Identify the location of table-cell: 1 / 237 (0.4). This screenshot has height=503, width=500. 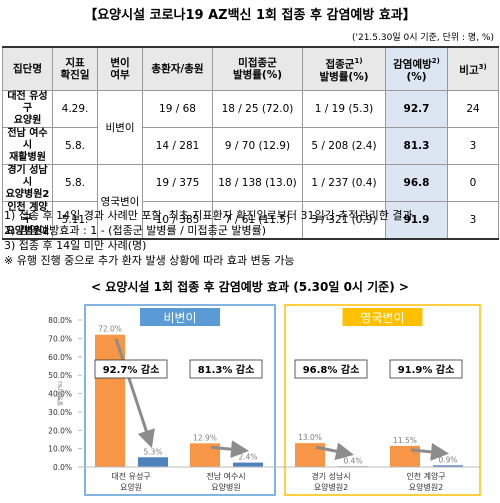
(344, 183).